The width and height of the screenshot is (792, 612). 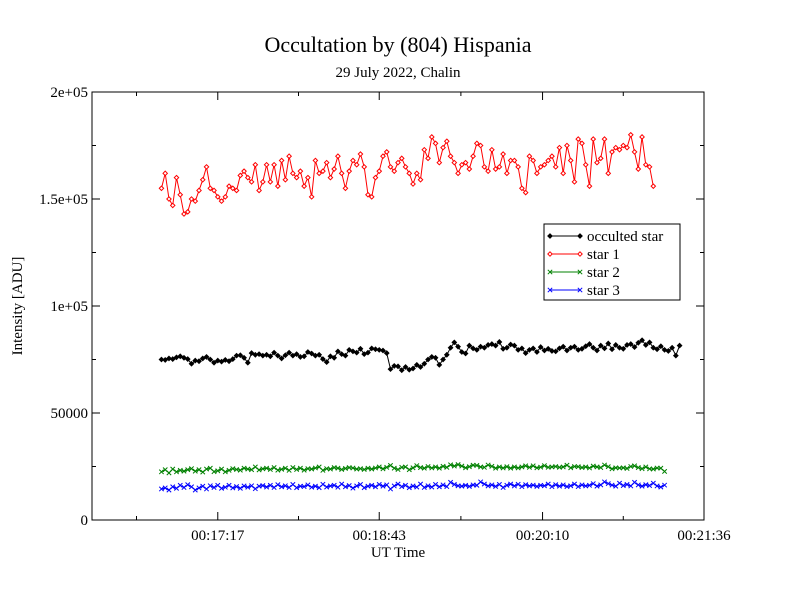 What do you see at coordinates (550, 254) in the screenshot?
I see `legend-marker` at bounding box center [550, 254].